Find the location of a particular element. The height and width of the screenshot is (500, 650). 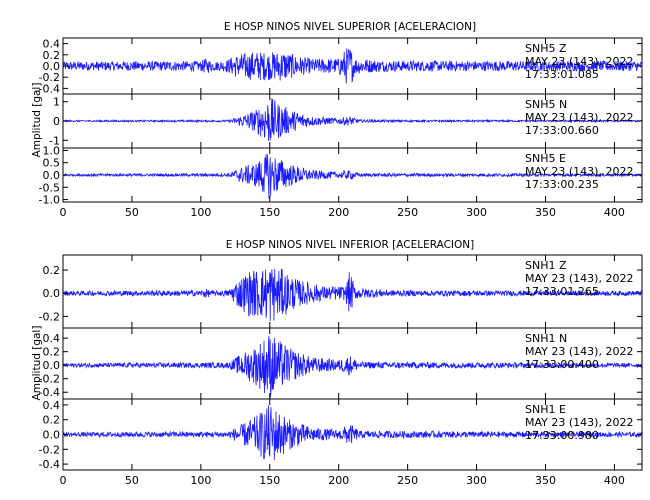

station-component-label: SNH1 N is located at coordinates (546, 338).